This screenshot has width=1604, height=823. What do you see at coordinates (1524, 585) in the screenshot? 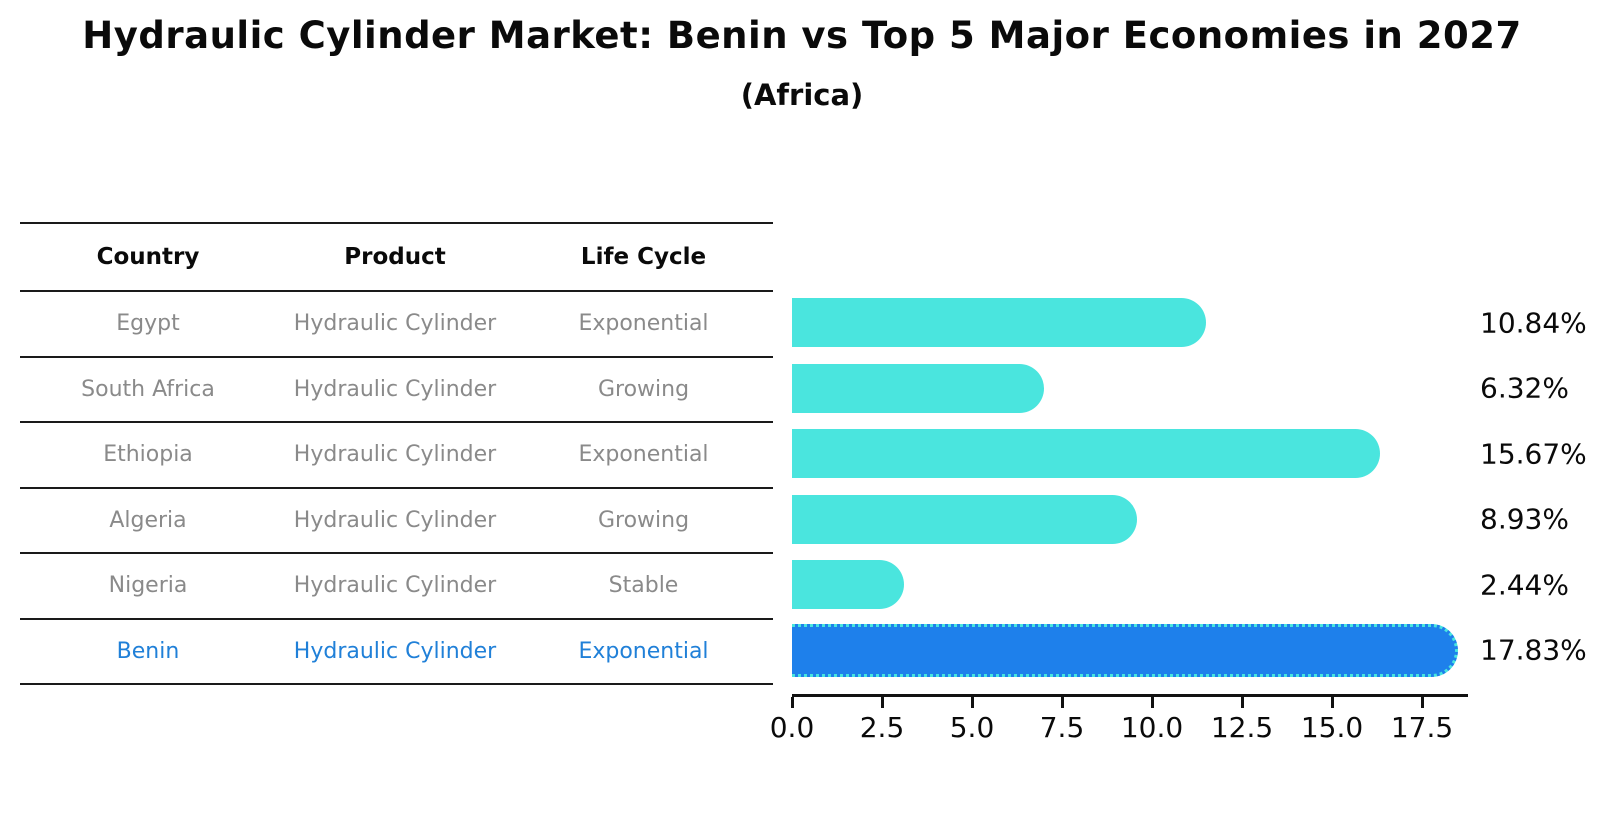
I see `value-label-nigeria: 2.44%` at bounding box center [1524, 585].